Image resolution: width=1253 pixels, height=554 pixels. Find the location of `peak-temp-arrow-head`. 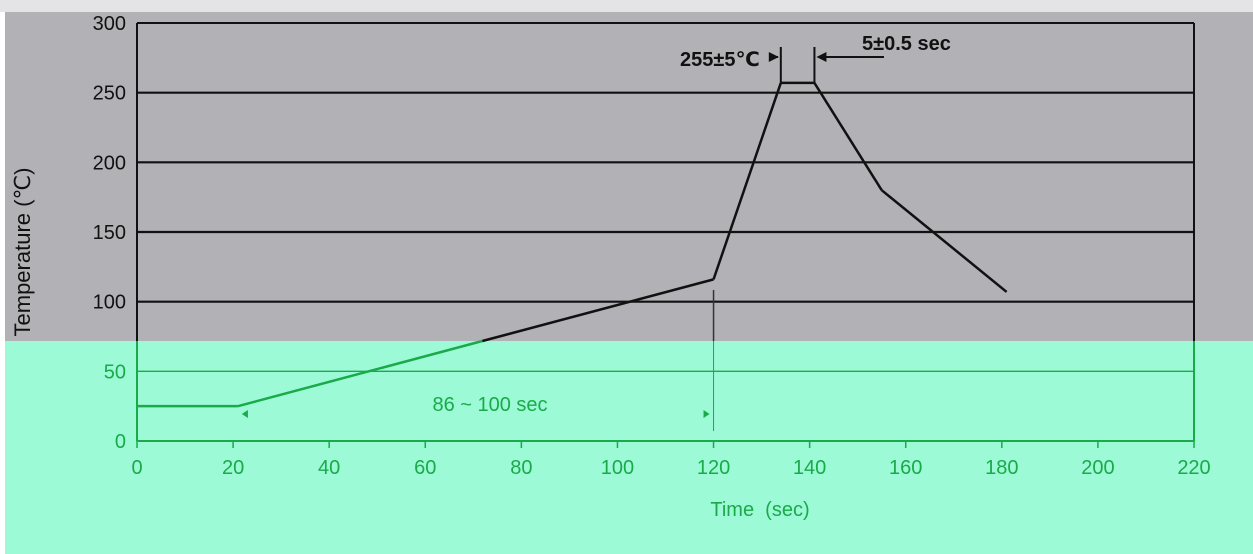

peak-temp-arrow-head is located at coordinates (773, 57).